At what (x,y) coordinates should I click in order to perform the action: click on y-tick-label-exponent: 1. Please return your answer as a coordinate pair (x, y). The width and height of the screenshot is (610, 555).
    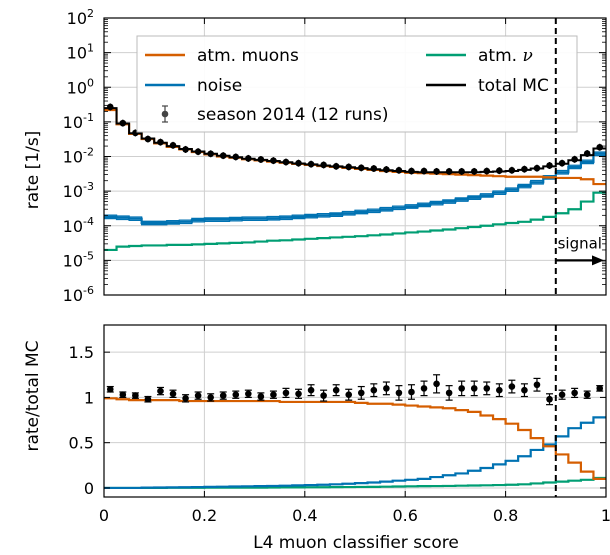
    Looking at the image, I should click on (90, 48).